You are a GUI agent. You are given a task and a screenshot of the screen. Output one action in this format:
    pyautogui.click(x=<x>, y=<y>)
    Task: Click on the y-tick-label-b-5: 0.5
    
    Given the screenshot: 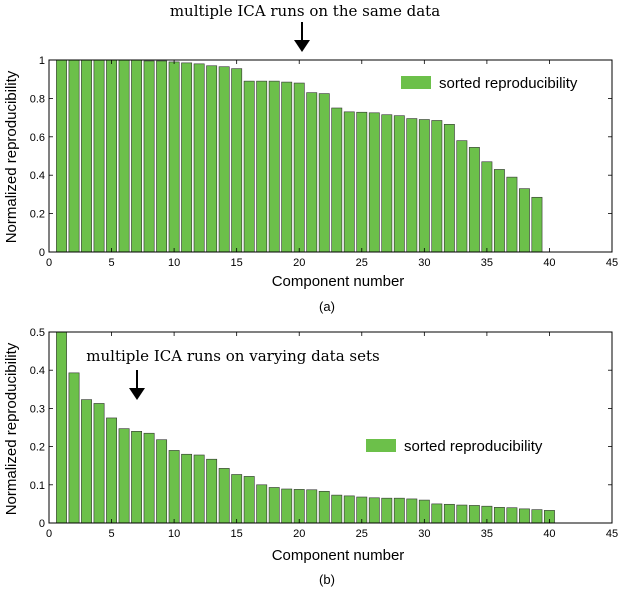 What is the action you would take?
    pyautogui.click(x=37, y=333)
    